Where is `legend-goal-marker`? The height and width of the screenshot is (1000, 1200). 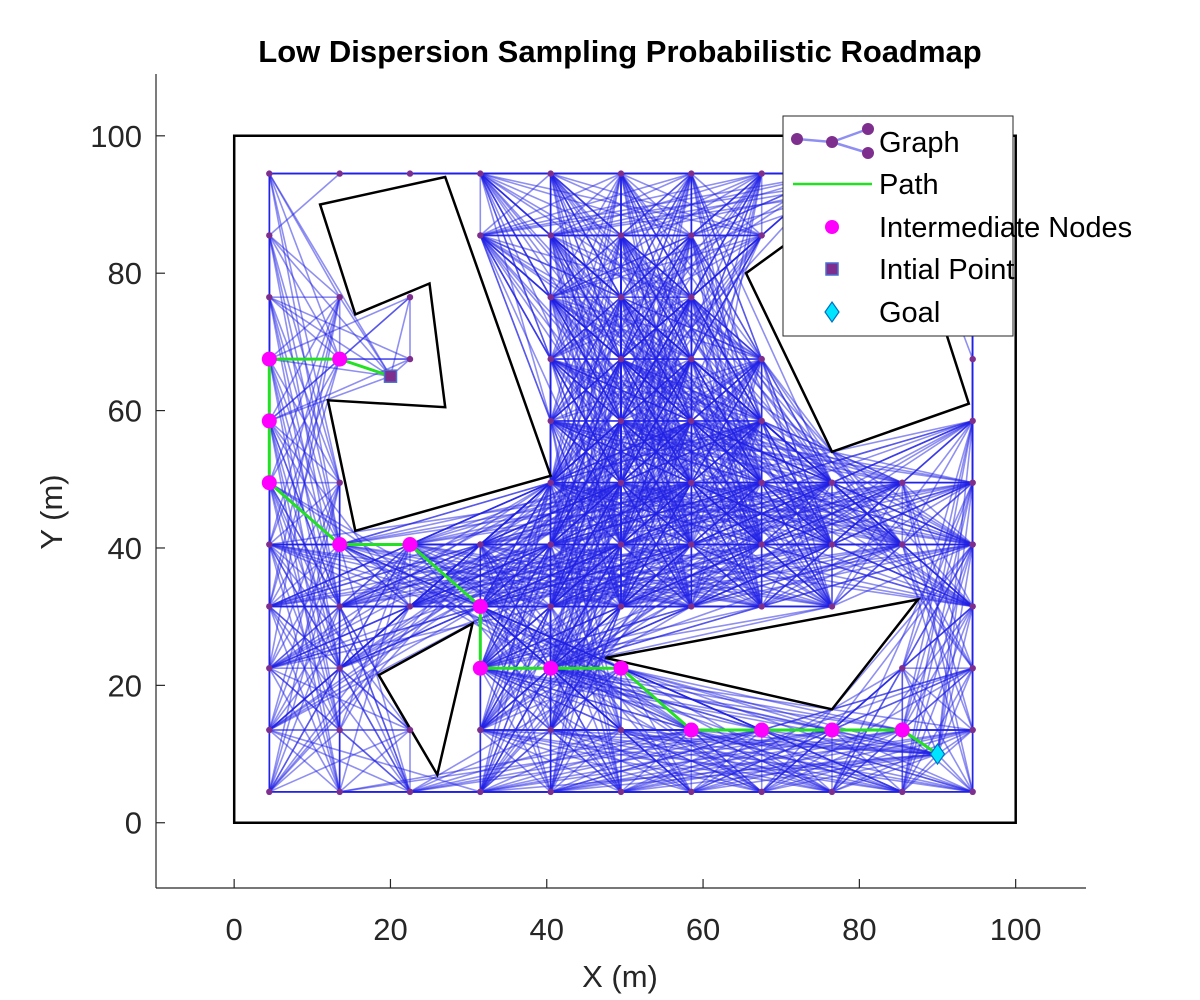
legend-goal-marker is located at coordinates (832, 312).